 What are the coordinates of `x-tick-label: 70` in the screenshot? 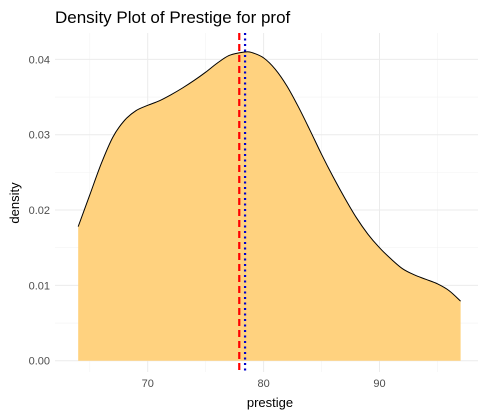 It's located at (148, 384).